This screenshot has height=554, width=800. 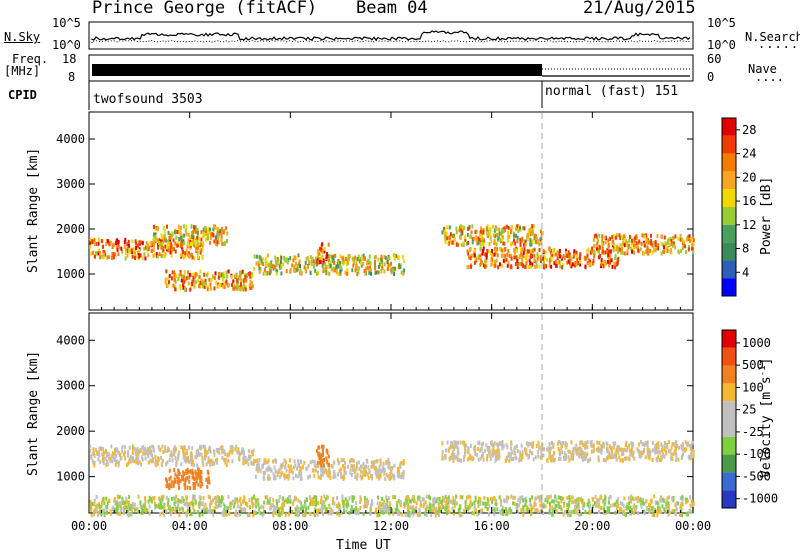 I want to click on velocity-colorbar-label: Velocity [m s-1], so click(x=766, y=418).